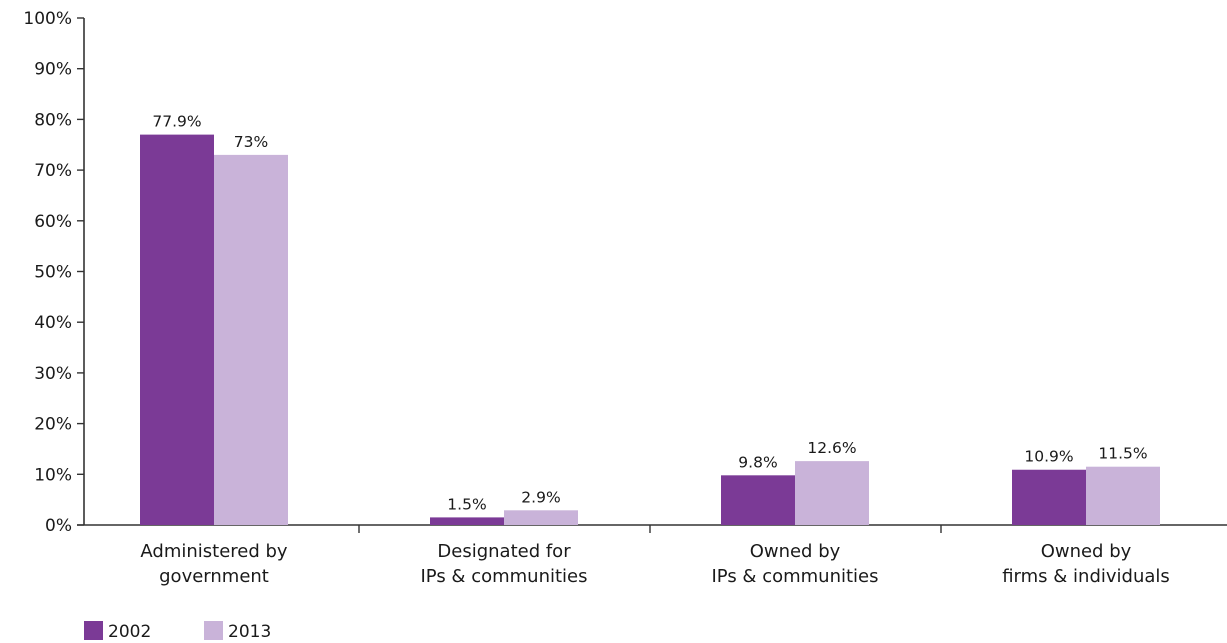  Describe the element at coordinates (176, 122) in the screenshot. I see `data-label-2002: 77.9%` at that location.